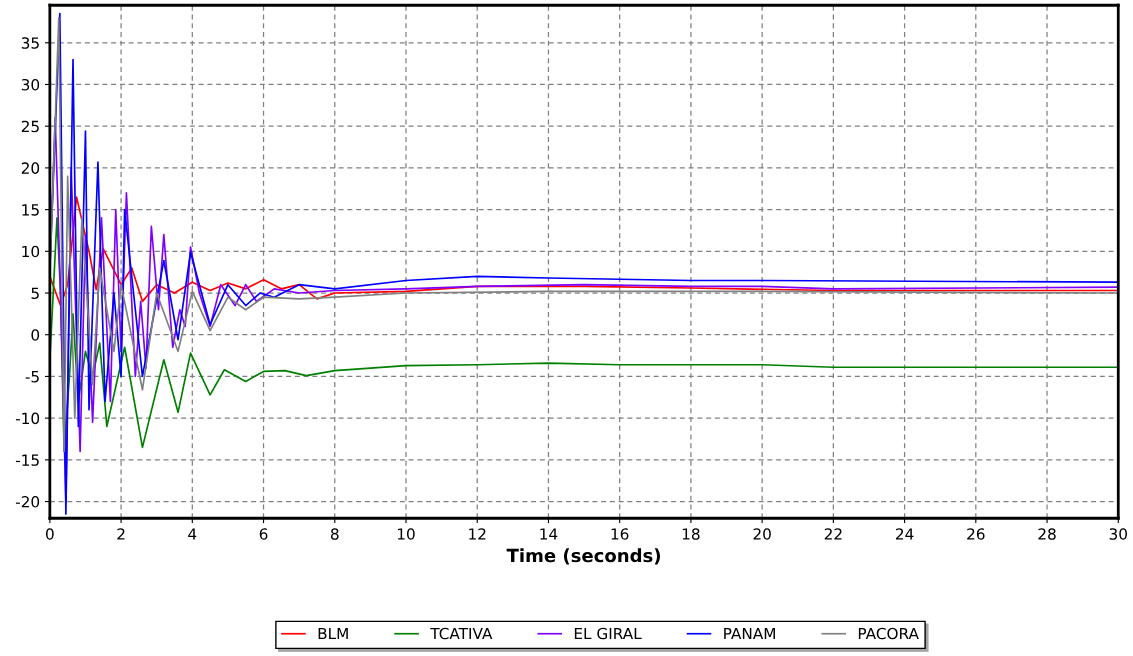  What do you see at coordinates (608, 633) in the screenshot?
I see `legend-label: EL GIRAL` at bounding box center [608, 633].